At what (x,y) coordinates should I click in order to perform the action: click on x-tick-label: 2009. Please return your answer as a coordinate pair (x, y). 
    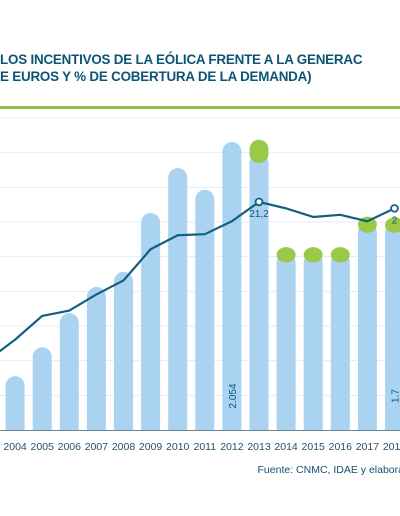
    Looking at the image, I should click on (151, 447).